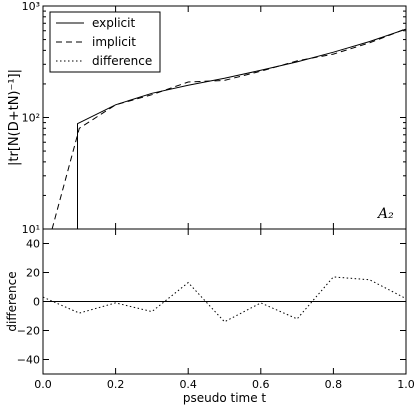  I want to click on x-tick-label: 1.0, so click(406, 384).